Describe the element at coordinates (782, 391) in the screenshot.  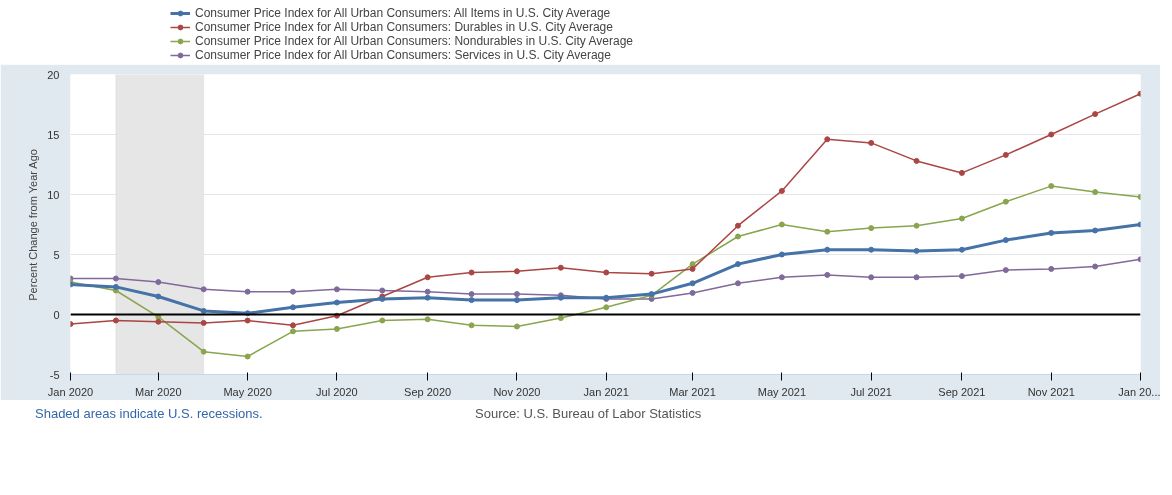
I see `x-tick-label: May 2021` at that location.